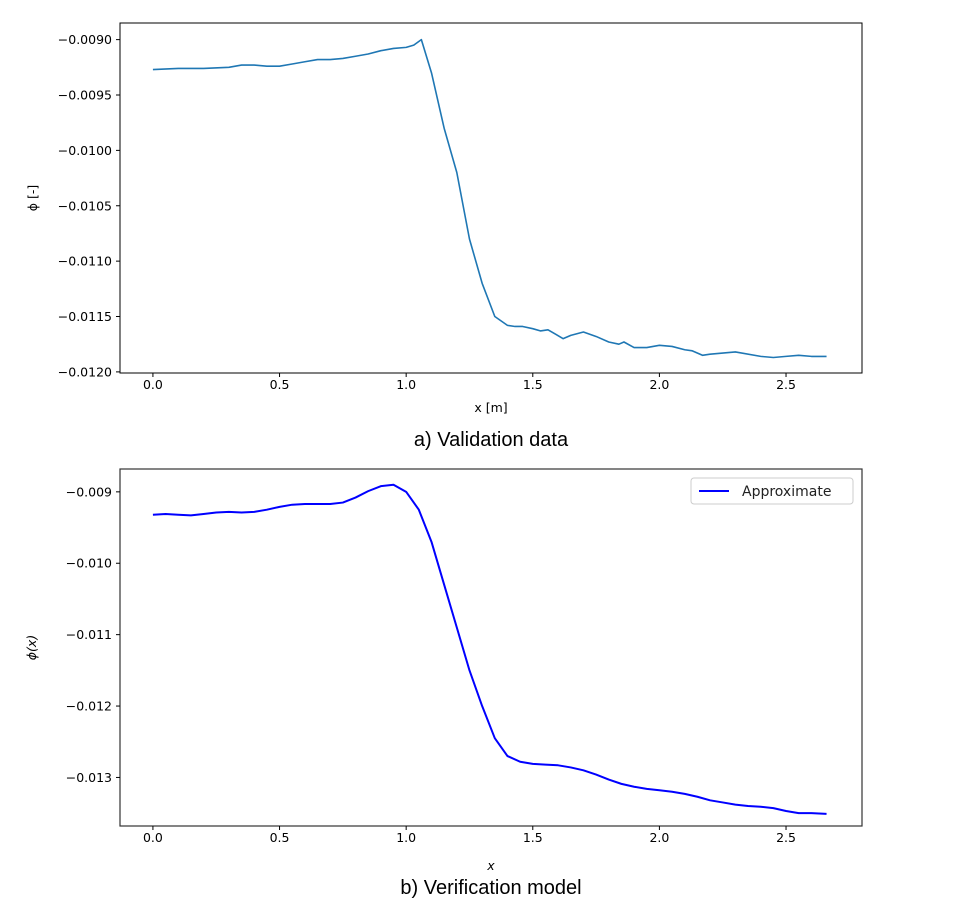 The image size is (958, 900). Describe the element at coordinates (85, 150) in the screenshot. I see `y-tick-label: −0.0100` at that location.